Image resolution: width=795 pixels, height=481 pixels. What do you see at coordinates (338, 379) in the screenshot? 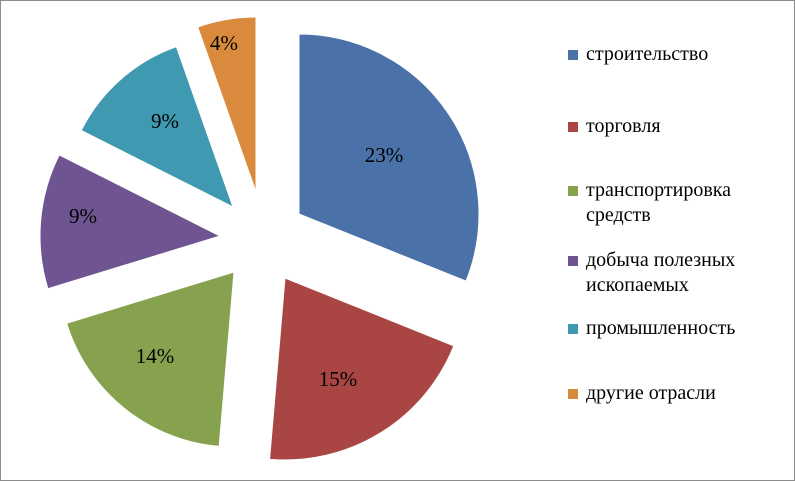
I see `slice-data-label: 15%` at bounding box center [338, 379].